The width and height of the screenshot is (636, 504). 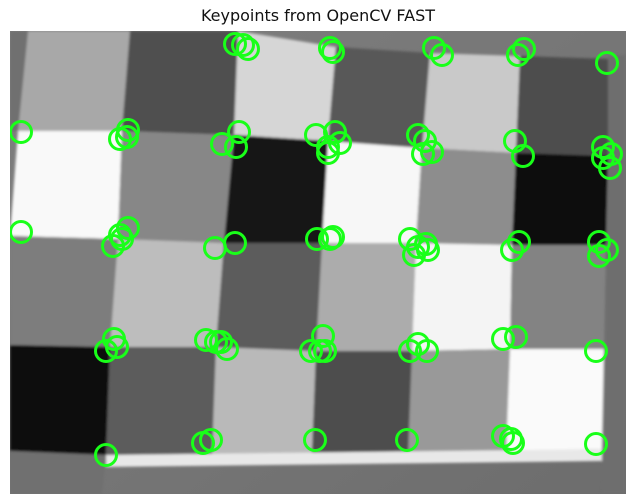 What do you see at coordinates (269, 297) in the screenshot?
I see `square-r2-c2` at bounding box center [269, 297].